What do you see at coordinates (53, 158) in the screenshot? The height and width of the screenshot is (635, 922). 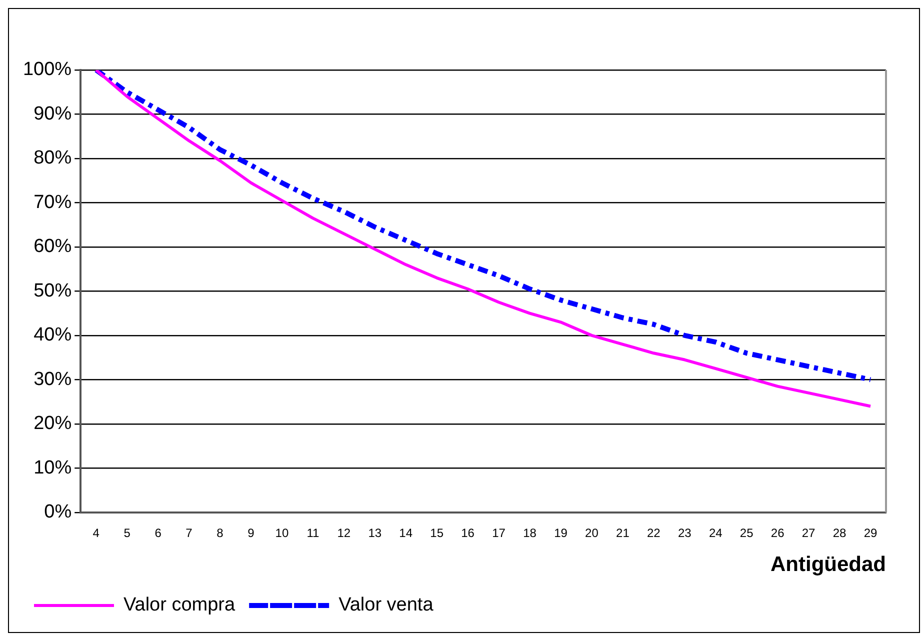 I see `y-tick-label: 80%` at bounding box center [53, 158].